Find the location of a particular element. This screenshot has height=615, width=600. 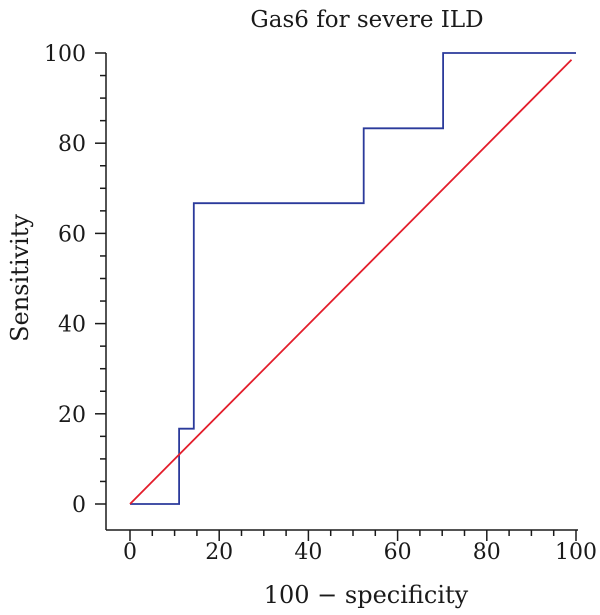

y-tick-label: 40 is located at coordinates (72, 325).